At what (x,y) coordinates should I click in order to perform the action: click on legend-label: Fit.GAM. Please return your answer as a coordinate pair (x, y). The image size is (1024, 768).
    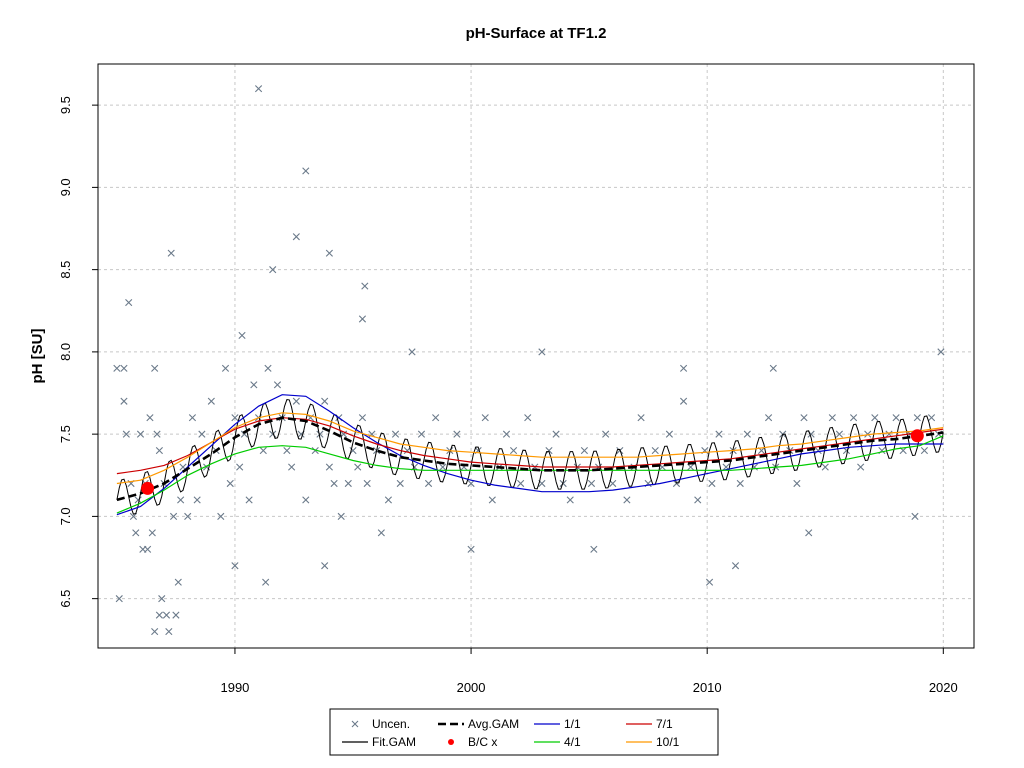
    Looking at the image, I should click on (394, 742).